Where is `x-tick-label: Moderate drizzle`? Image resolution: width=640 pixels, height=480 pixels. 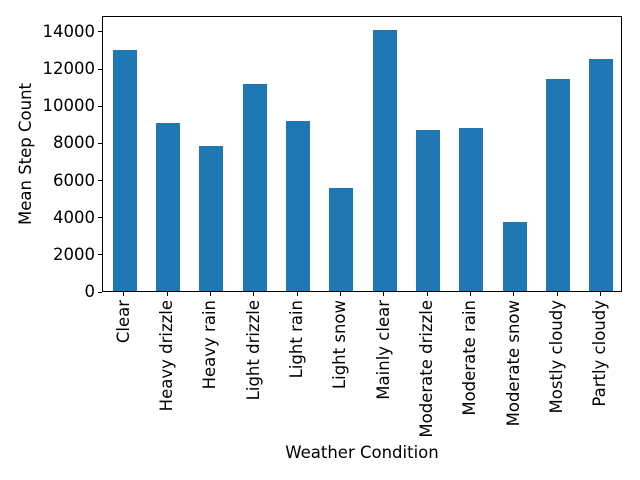
x-tick-label: Moderate drizzle is located at coordinates (426, 369).